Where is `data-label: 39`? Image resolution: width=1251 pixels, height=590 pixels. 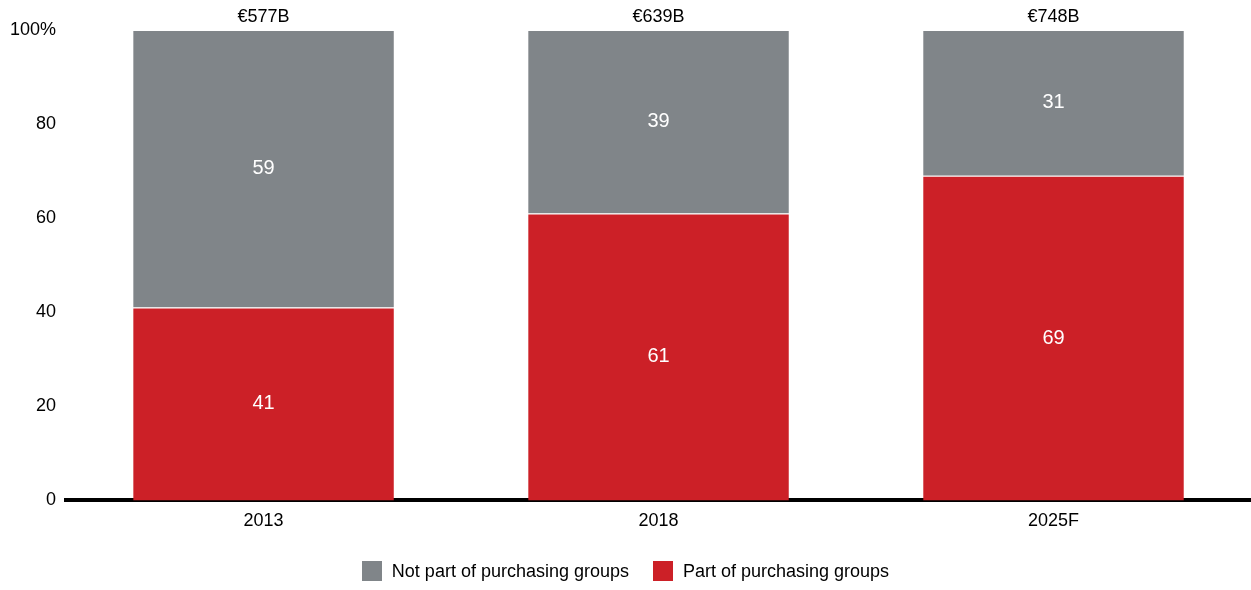 data-label: 39 is located at coordinates (658, 120).